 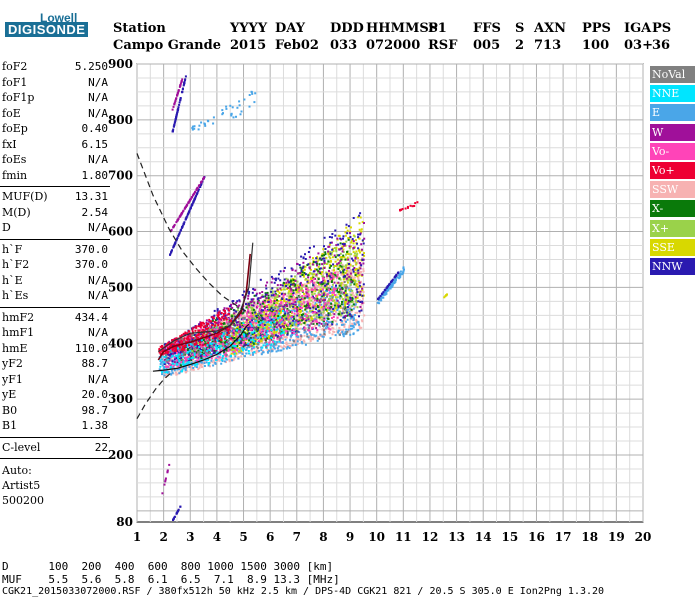 What do you see at coordinates (95, 425) in the screenshot?
I see `param-value: 1.38` at bounding box center [95, 425].